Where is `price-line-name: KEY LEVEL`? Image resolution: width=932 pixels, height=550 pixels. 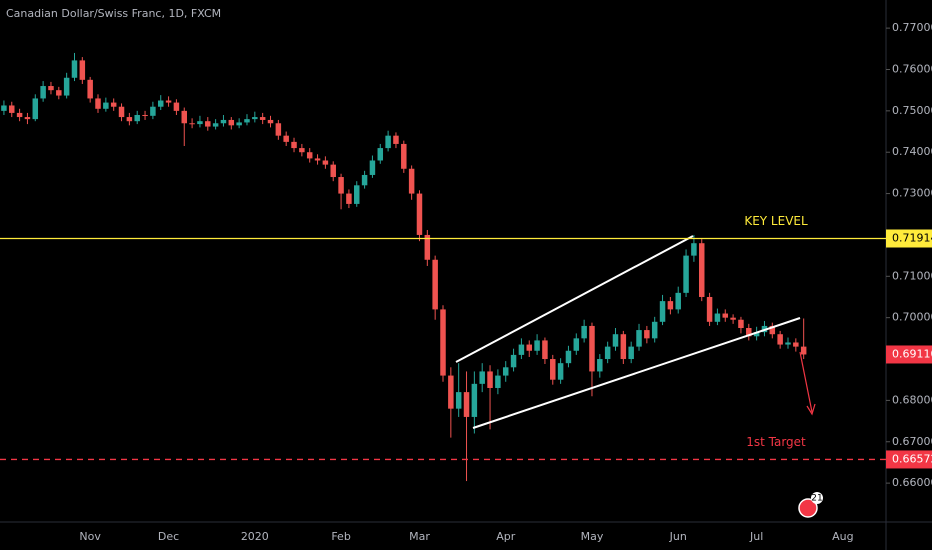
price-line-name: KEY LEVEL is located at coordinates (776, 221).